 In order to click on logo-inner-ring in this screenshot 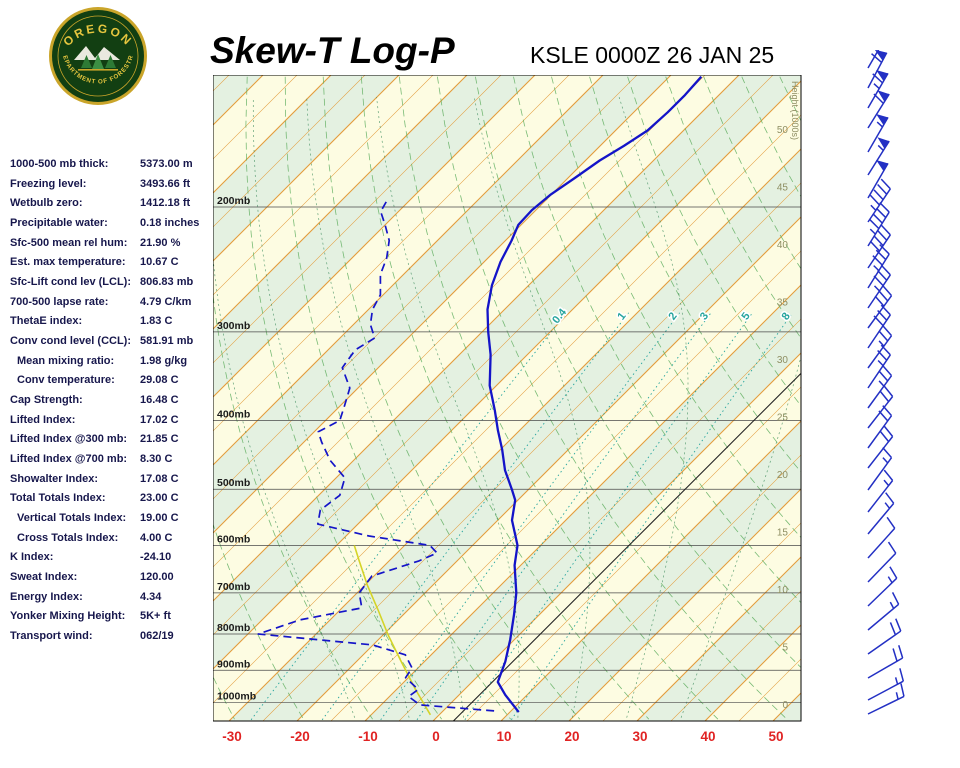, I will do `click(98, 56)`.